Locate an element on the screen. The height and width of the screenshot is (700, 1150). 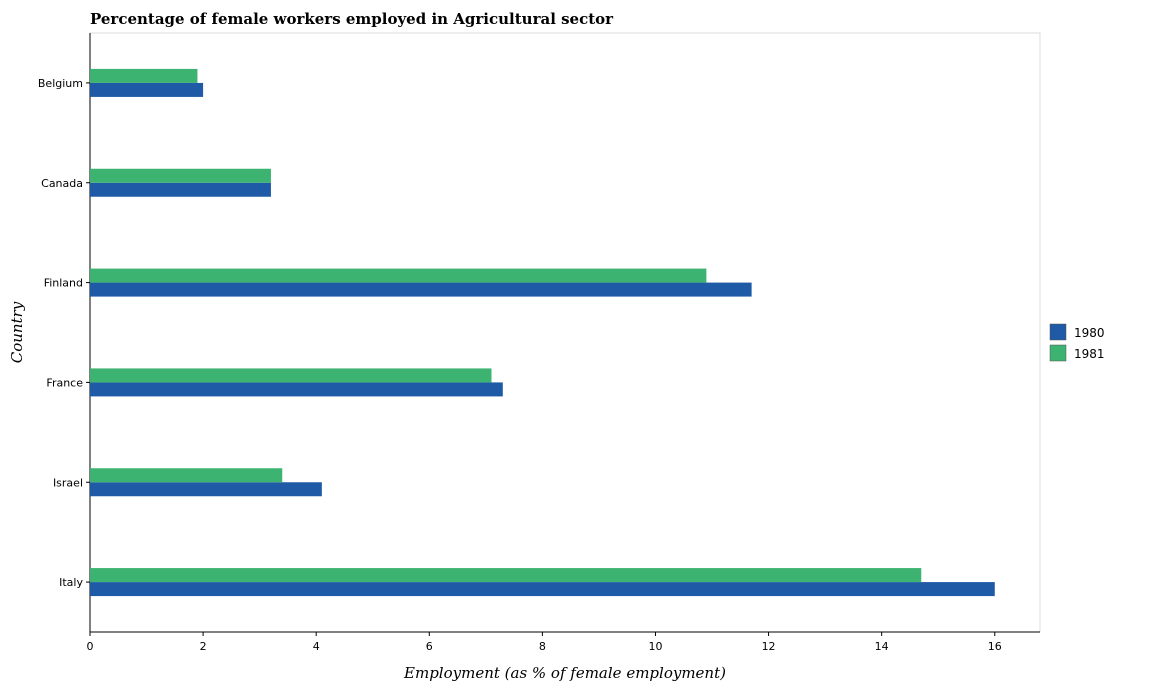
x-tick-label: 4 is located at coordinates (316, 646).